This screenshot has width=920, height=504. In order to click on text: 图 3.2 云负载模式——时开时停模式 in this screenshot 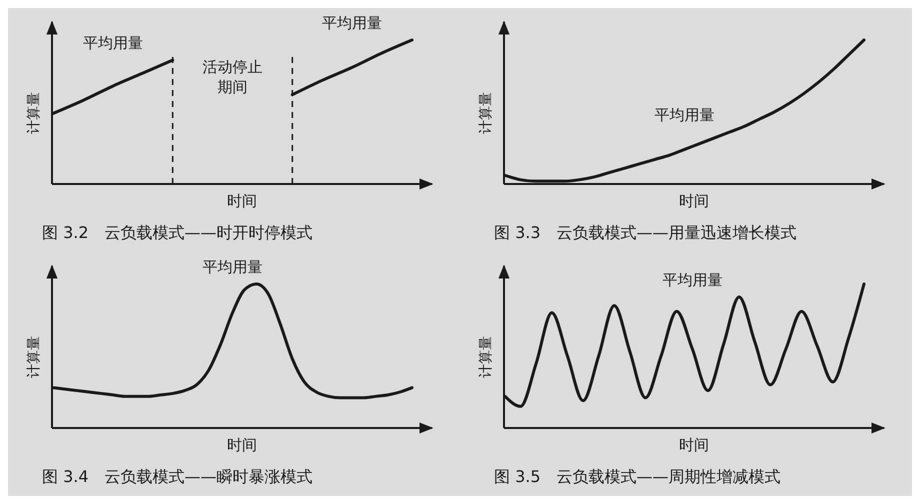, I will do `click(177, 232)`.